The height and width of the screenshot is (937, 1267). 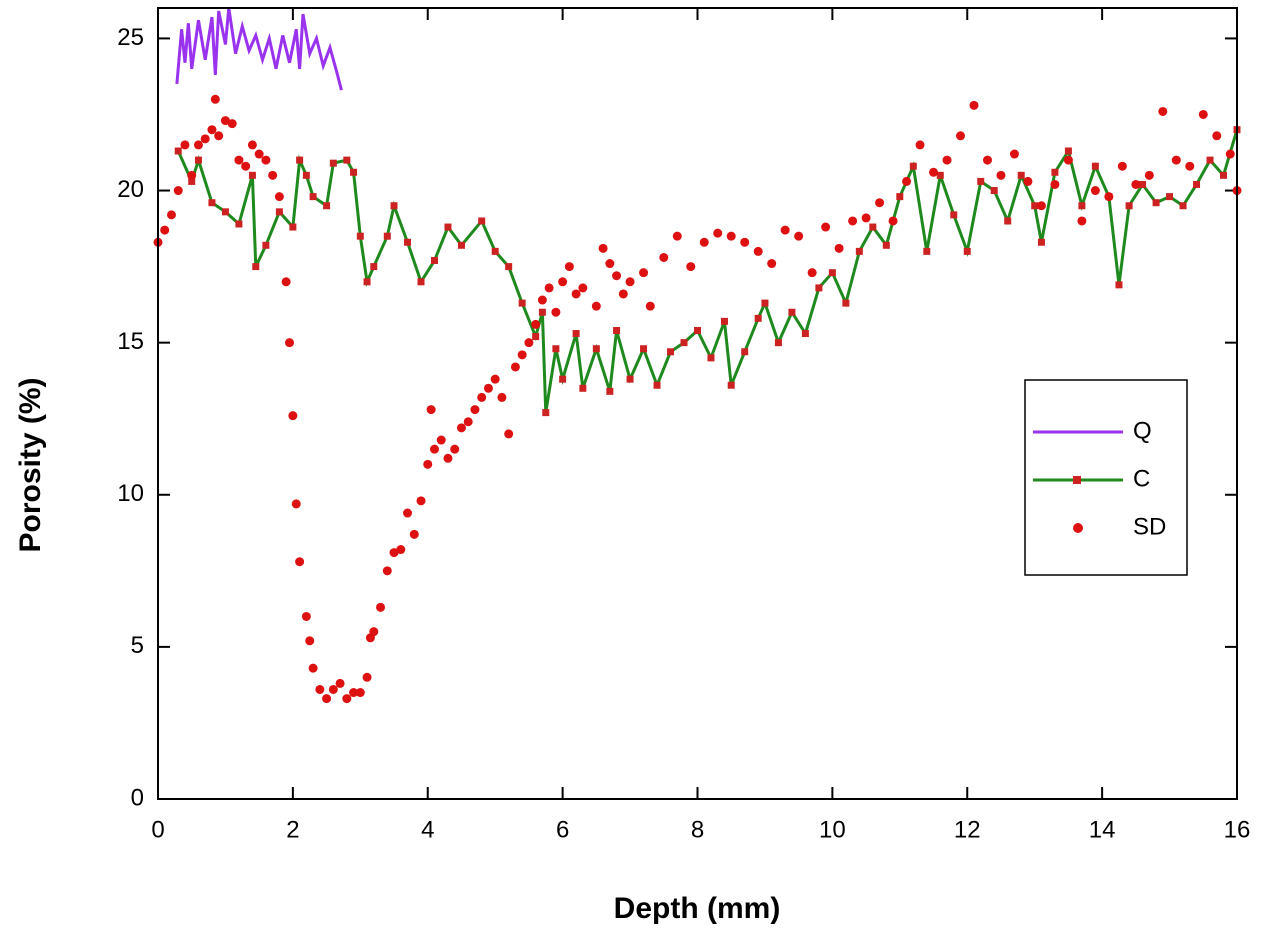 What do you see at coordinates (1102, 829) in the screenshot?
I see `x-tick-label: 14` at bounding box center [1102, 829].